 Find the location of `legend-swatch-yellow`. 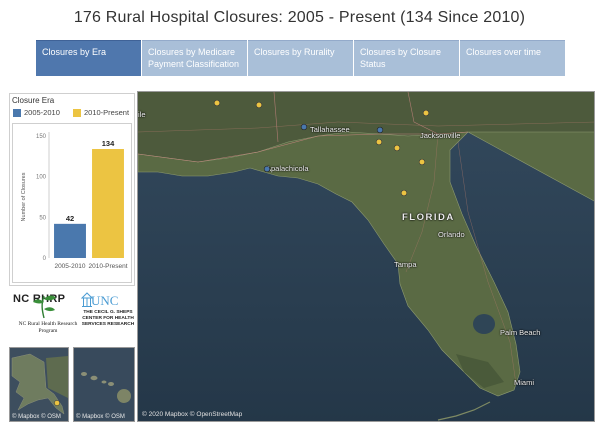

legend-swatch-yellow is located at coordinates (77, 112).